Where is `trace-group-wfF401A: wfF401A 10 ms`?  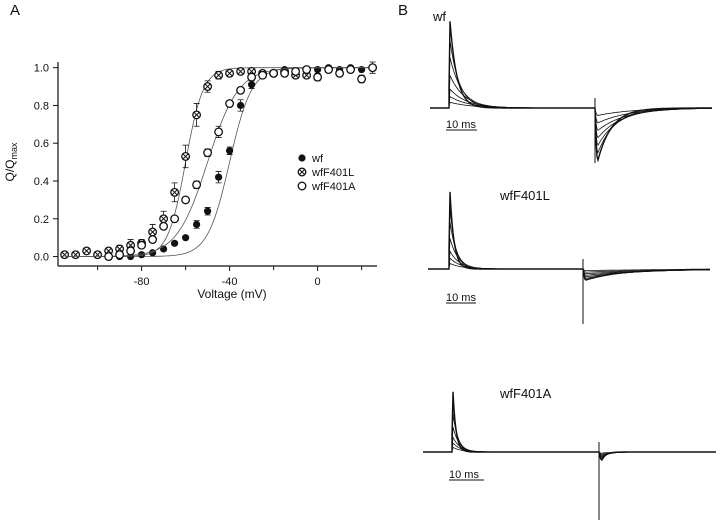
trace-group-wfF401A: wfF401A 10 ms is located at coordinates (569, 453).